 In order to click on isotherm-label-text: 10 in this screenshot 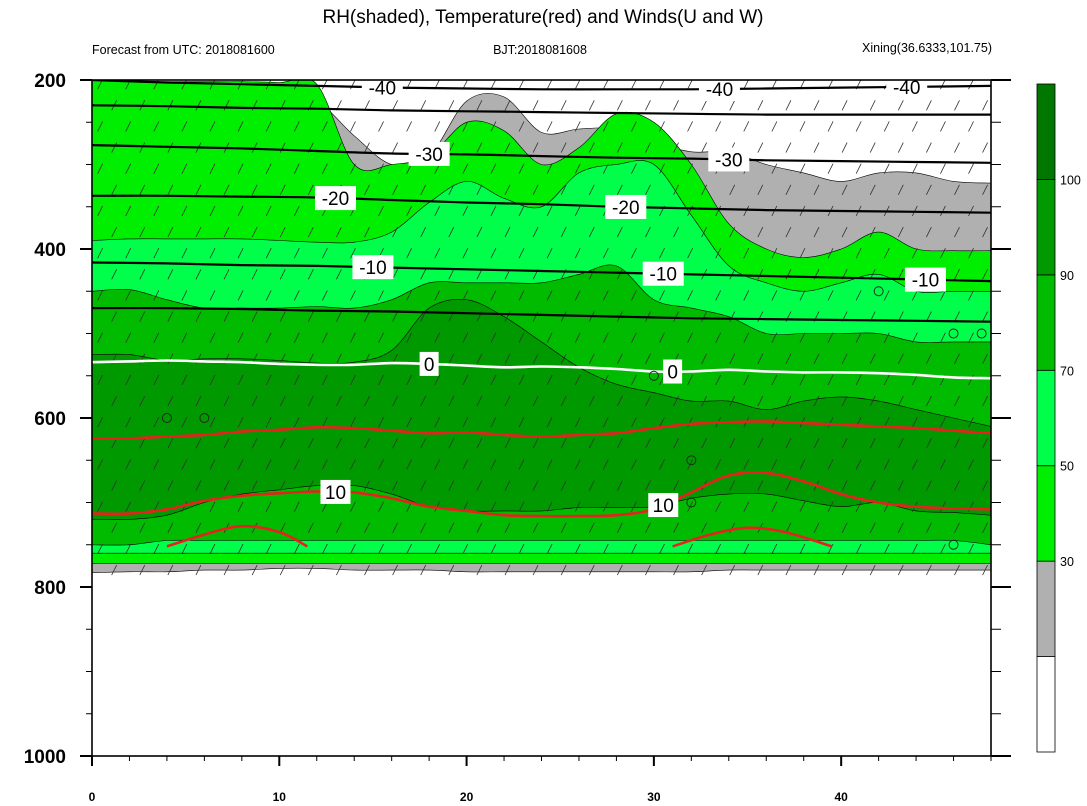, I will do `click(335, 493)`.